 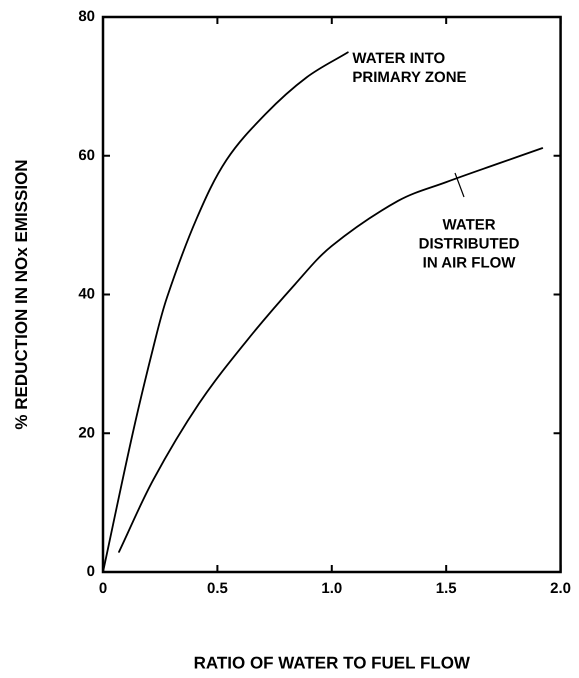 What do you see at coordinates (446, 589) in the screenshot?
I see `x-tick-label: 1.5` at bounding box center [446, 589].